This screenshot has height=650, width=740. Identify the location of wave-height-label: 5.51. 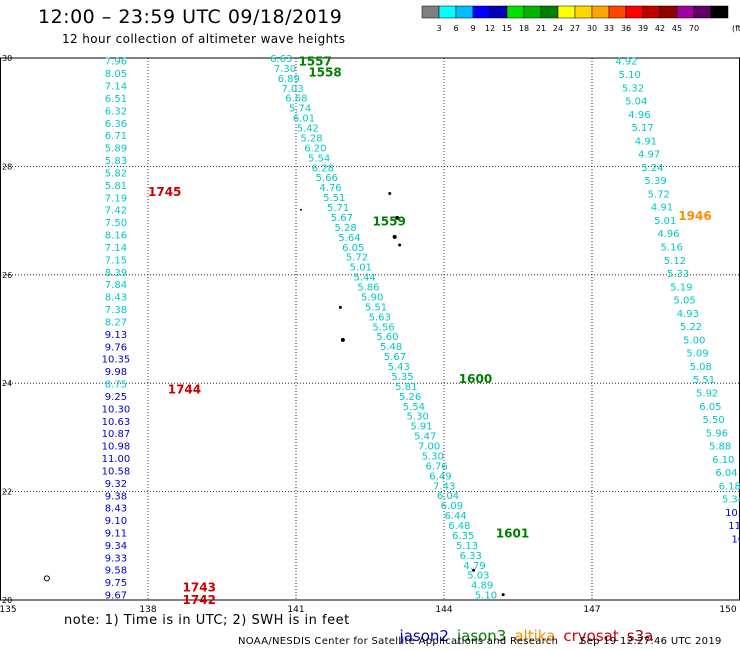
(334, 198).